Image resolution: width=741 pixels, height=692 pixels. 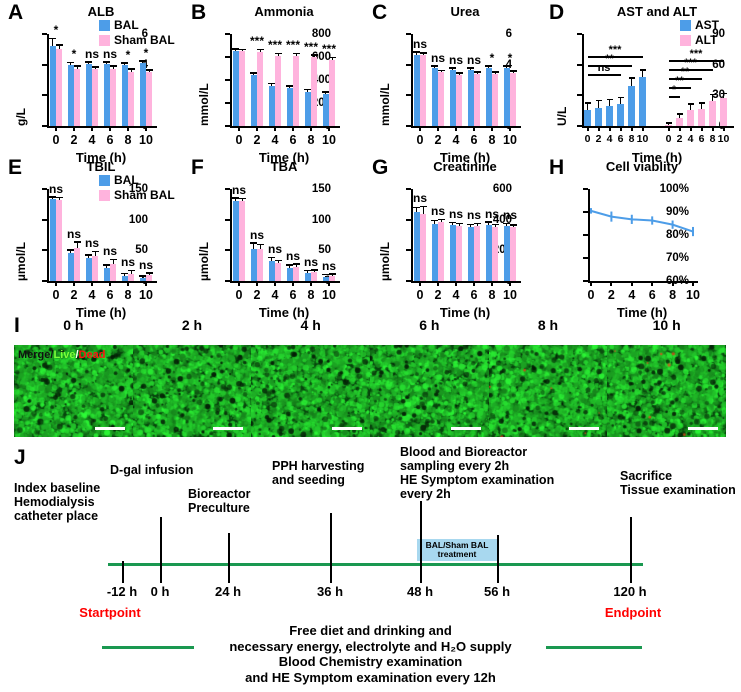 I want to click on footer-underline-left, so click(x=148, y=647).